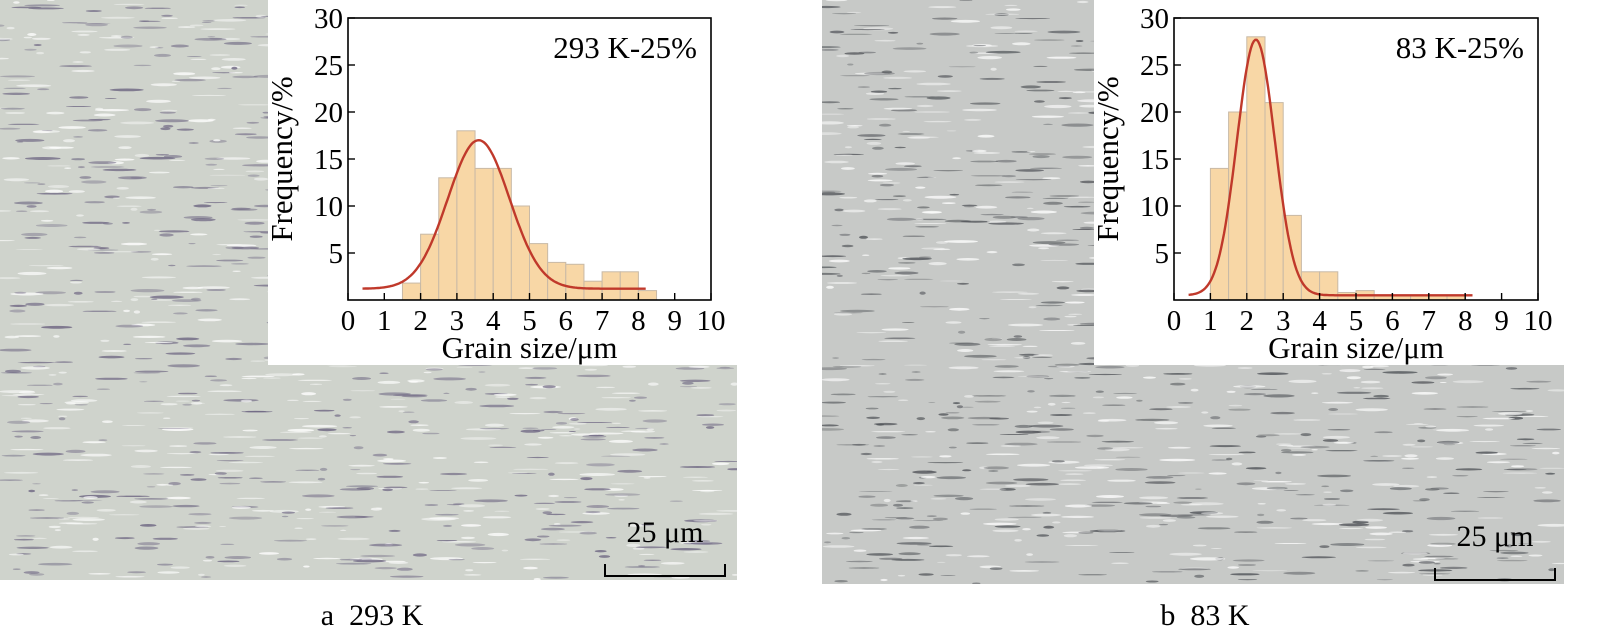  What do you see at coordinates (1205, 615) in the screenshot?
I see `caption-83k: b 83 K` at bounding box center [1205, 615].